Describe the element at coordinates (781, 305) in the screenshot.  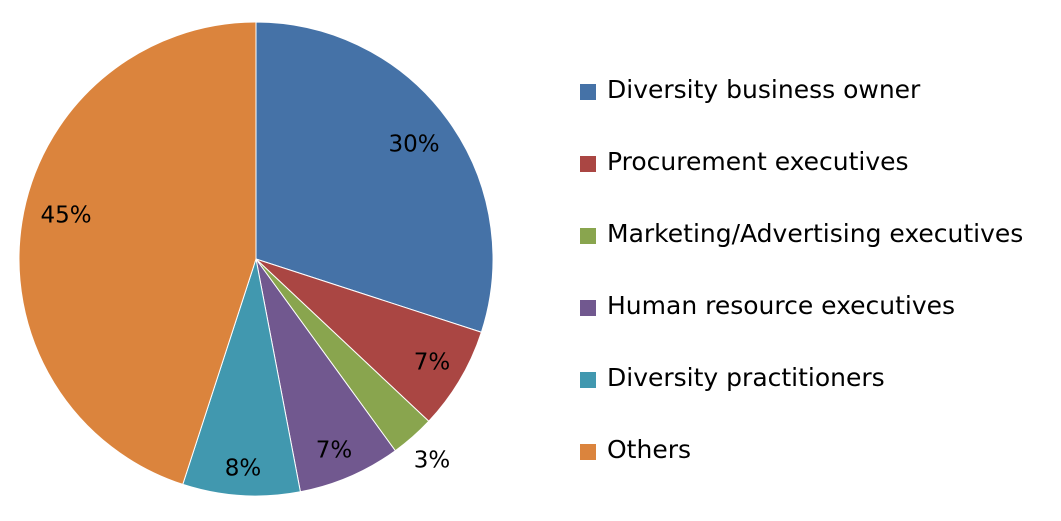
I see `legend-label: Human resource executives` at that location.